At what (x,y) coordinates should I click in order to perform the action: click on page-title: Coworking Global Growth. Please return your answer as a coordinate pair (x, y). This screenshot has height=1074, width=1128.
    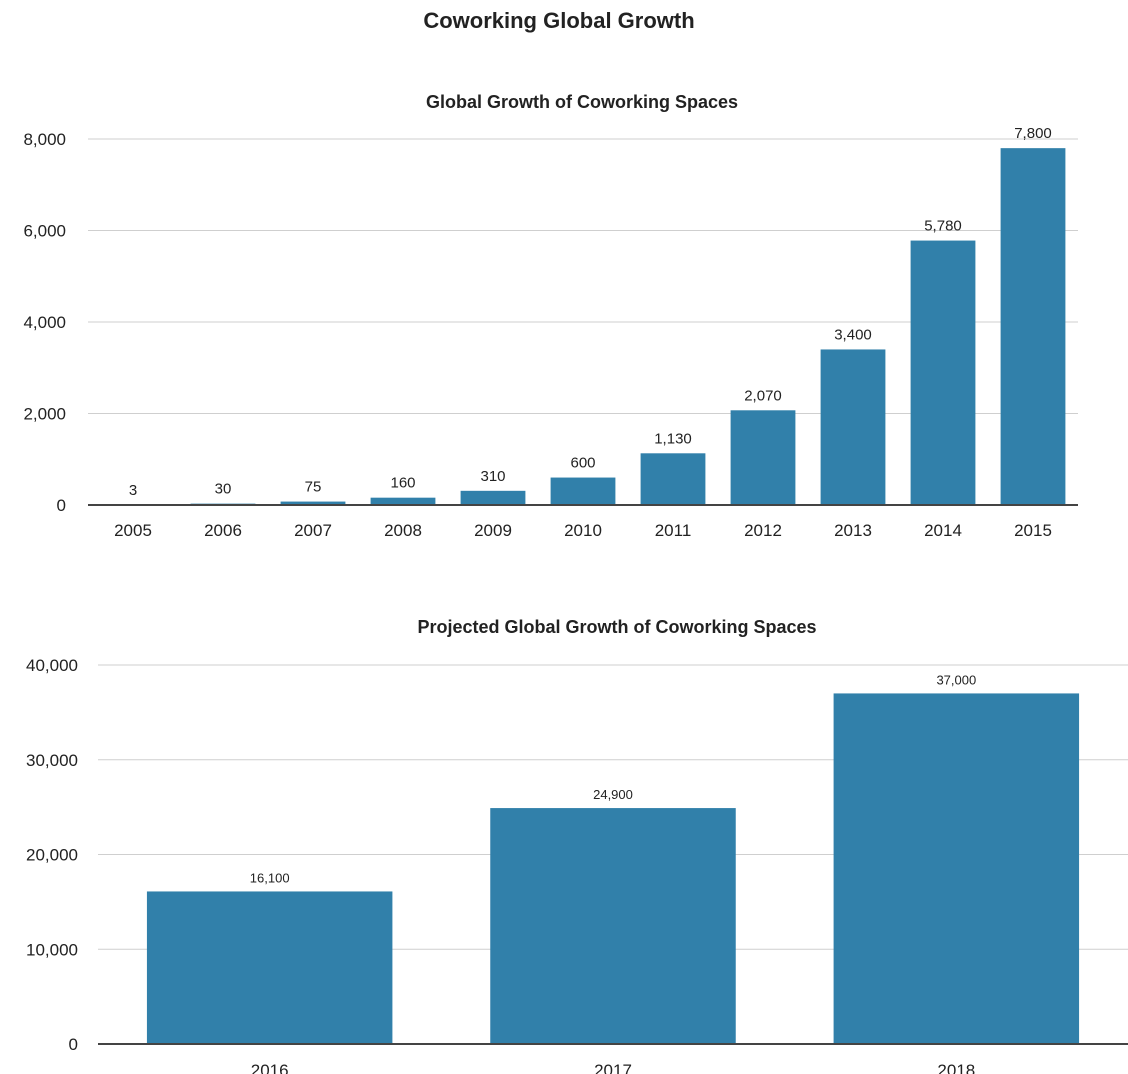
    Looking at the image, I should click on (559, 20).